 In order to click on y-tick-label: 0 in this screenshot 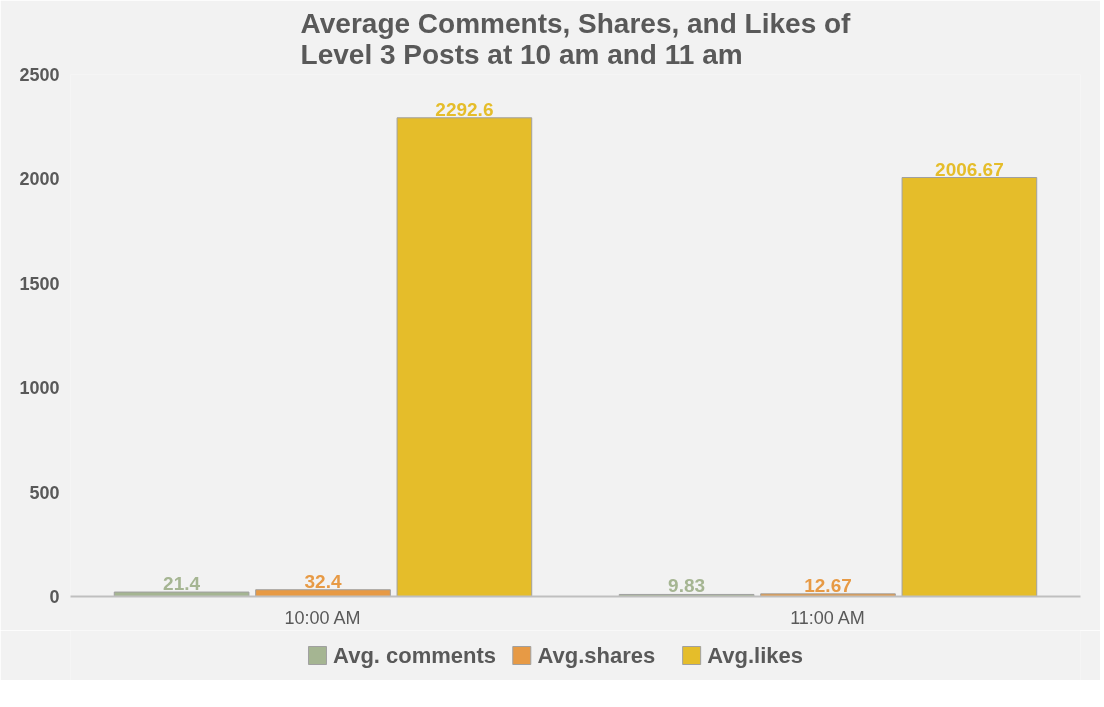, I will do `click(54, 597)`.